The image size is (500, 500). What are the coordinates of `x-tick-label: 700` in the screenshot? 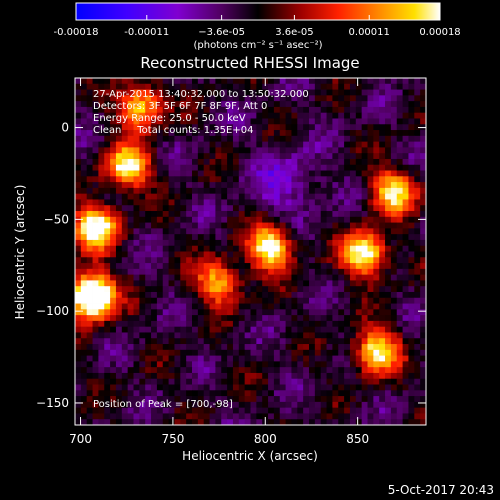 It's located at (80, 439).